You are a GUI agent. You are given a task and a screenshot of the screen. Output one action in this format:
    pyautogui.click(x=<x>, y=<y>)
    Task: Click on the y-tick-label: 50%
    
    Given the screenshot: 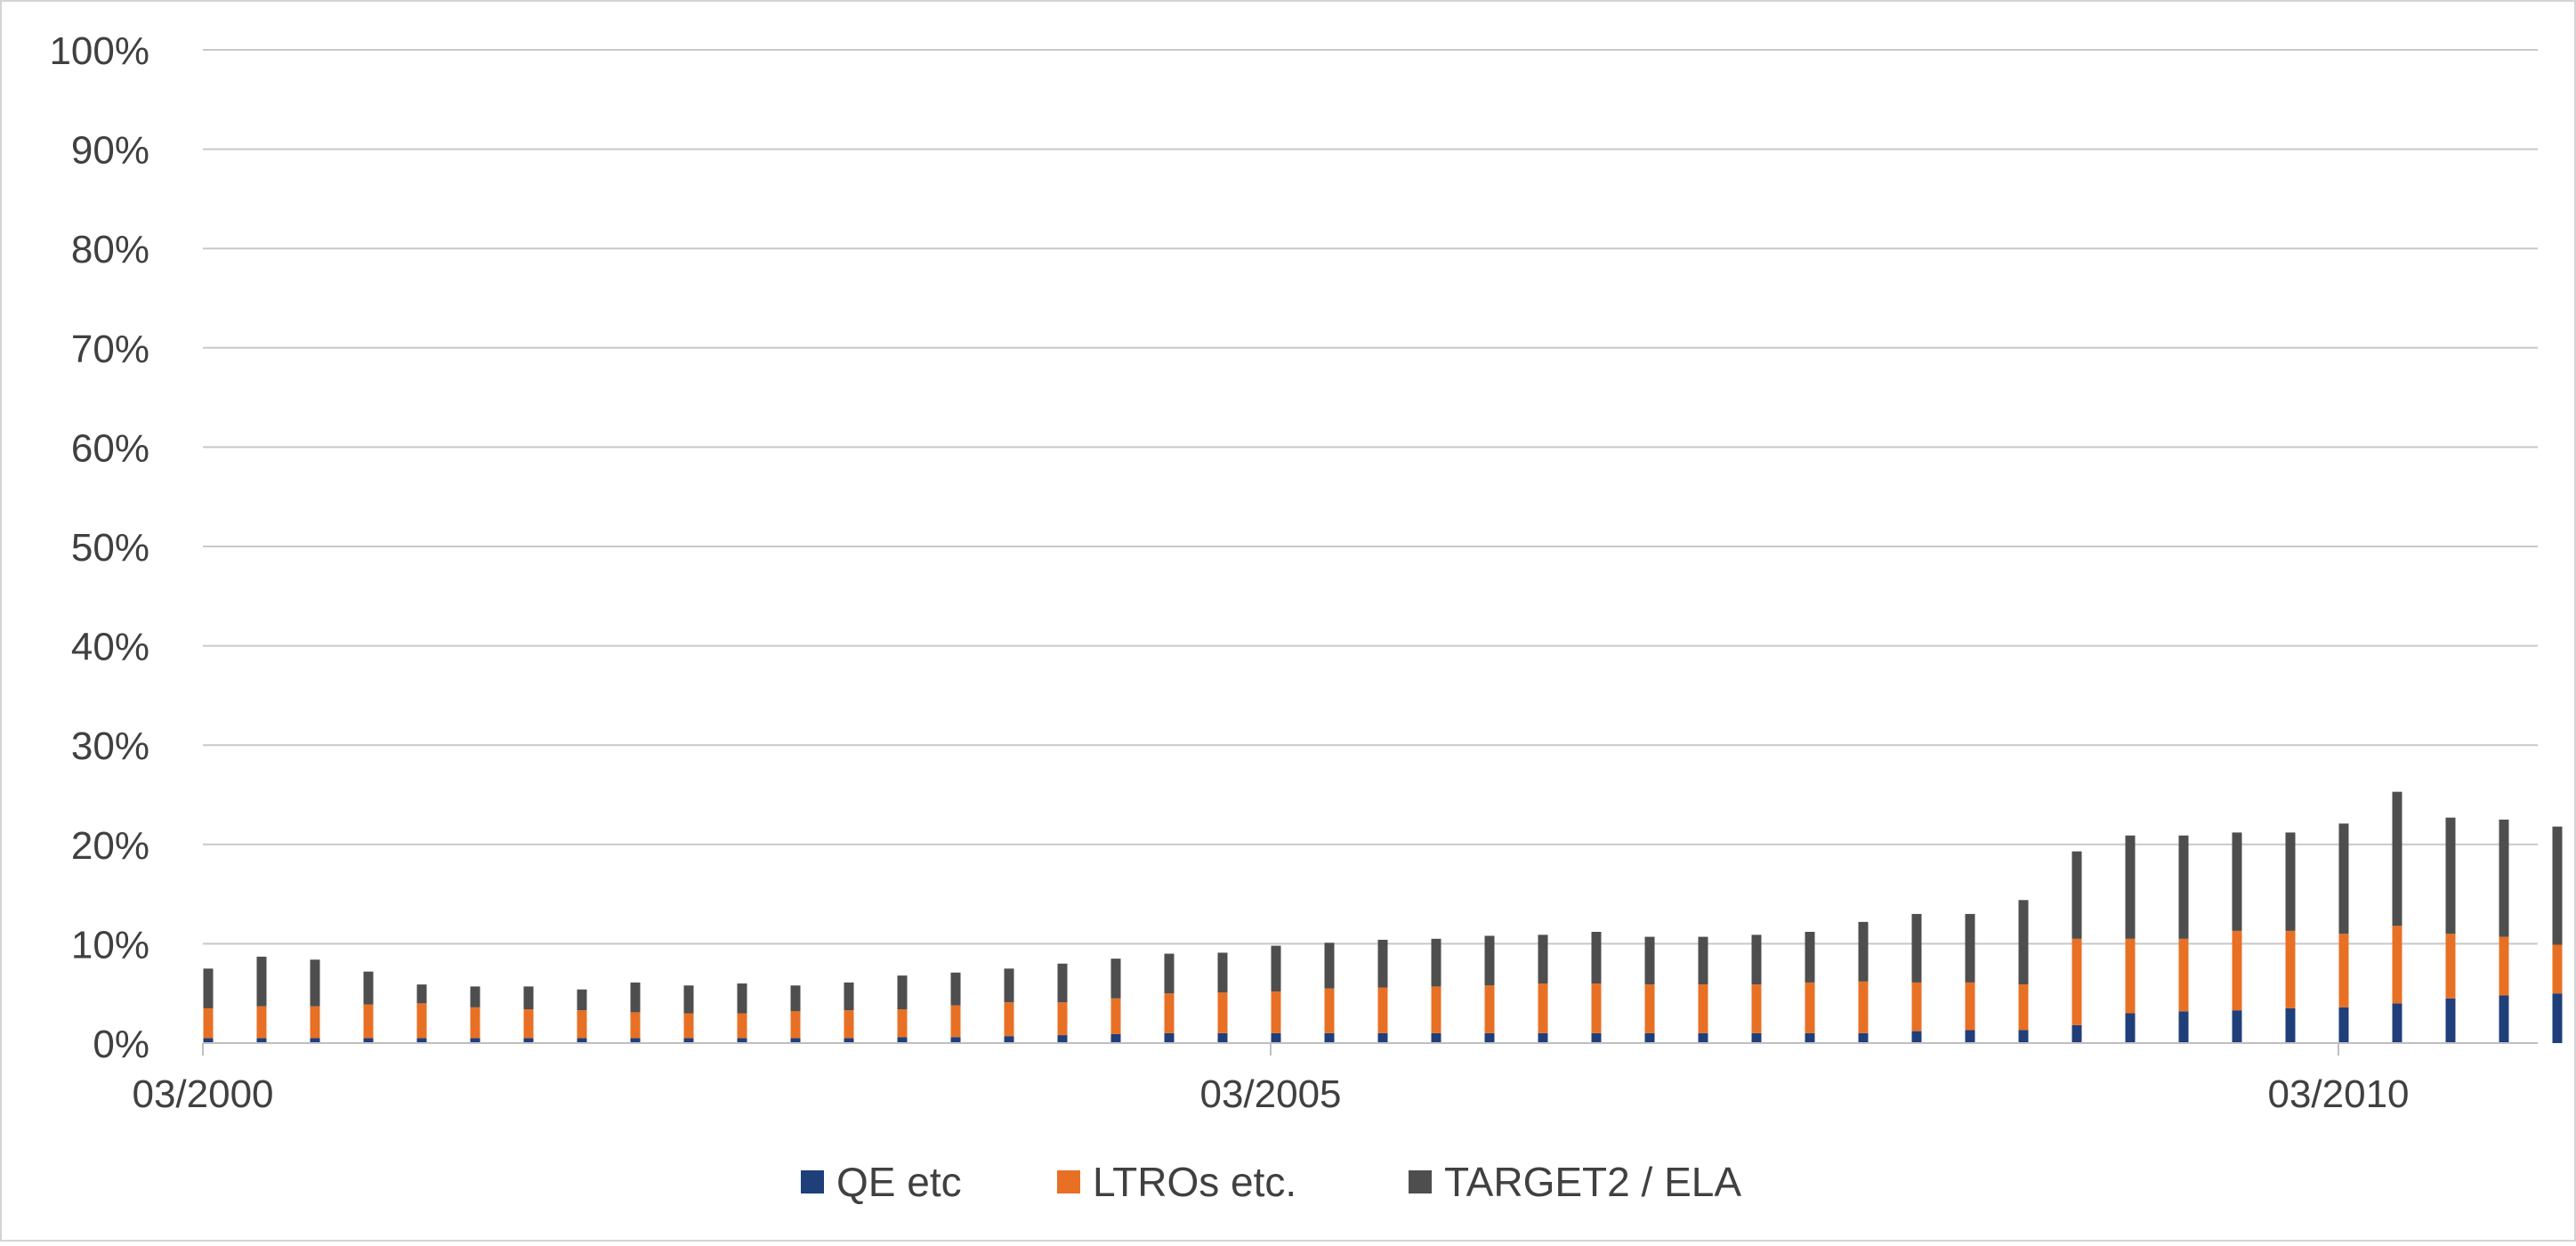 What is the action you would take?
    pyautogui.click(x=110, y=548)
    